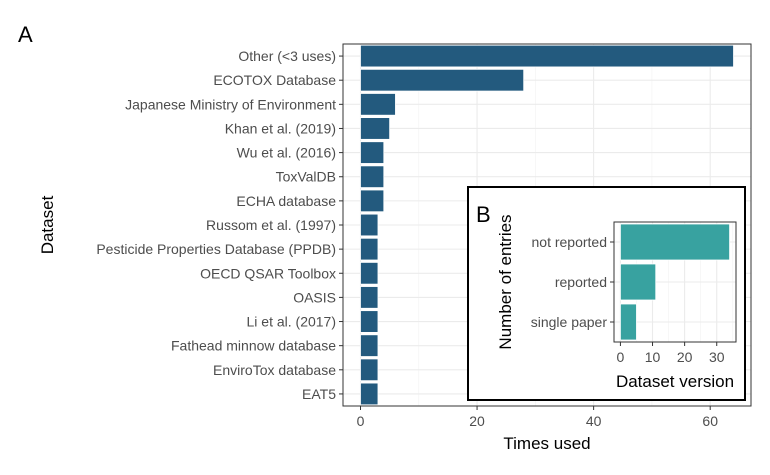  What do you see at coordinates (280, 128) in the screenshot?
I see `y-tick-label: Khan et al. (2019)` at bounding box center [280, 128].